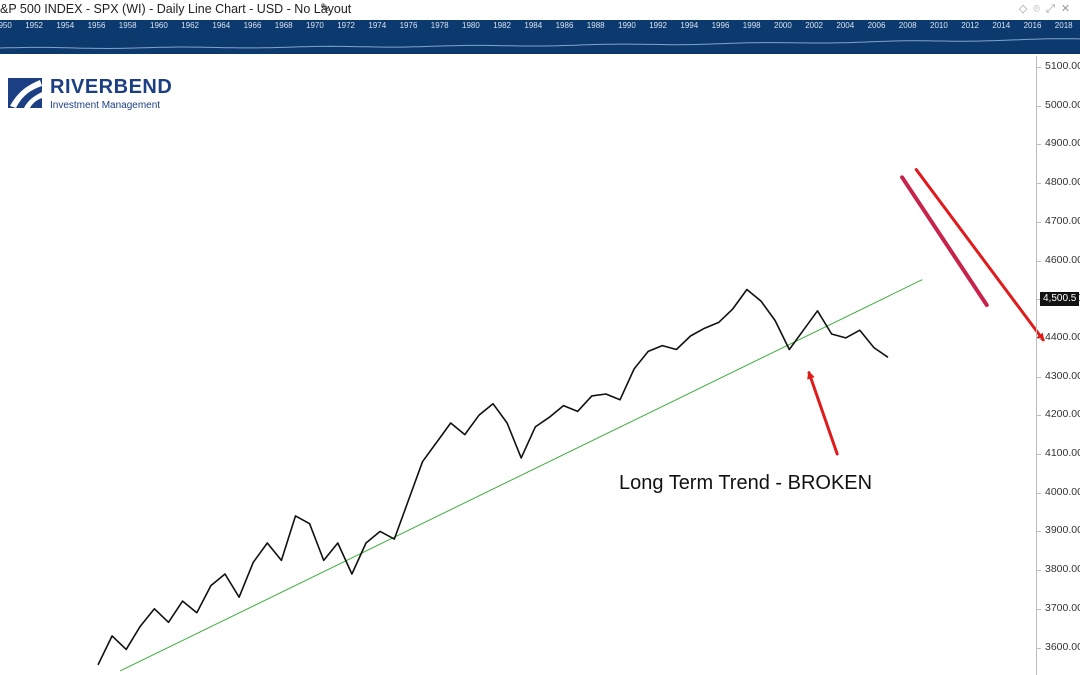 The height and width of the screenshot is (675, 1080). I want to click on resistance-line, so click(944, 241).